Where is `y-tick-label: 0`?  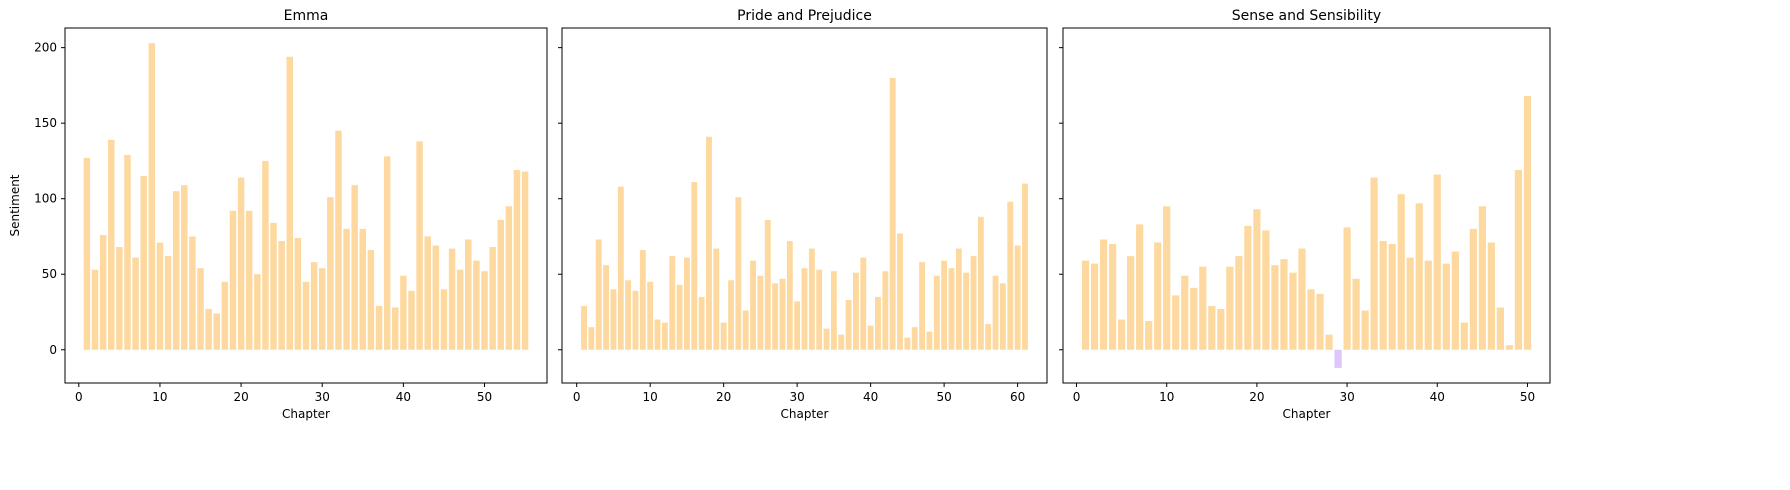 y-tick-label: 0 is located at coordinates (53, 350).